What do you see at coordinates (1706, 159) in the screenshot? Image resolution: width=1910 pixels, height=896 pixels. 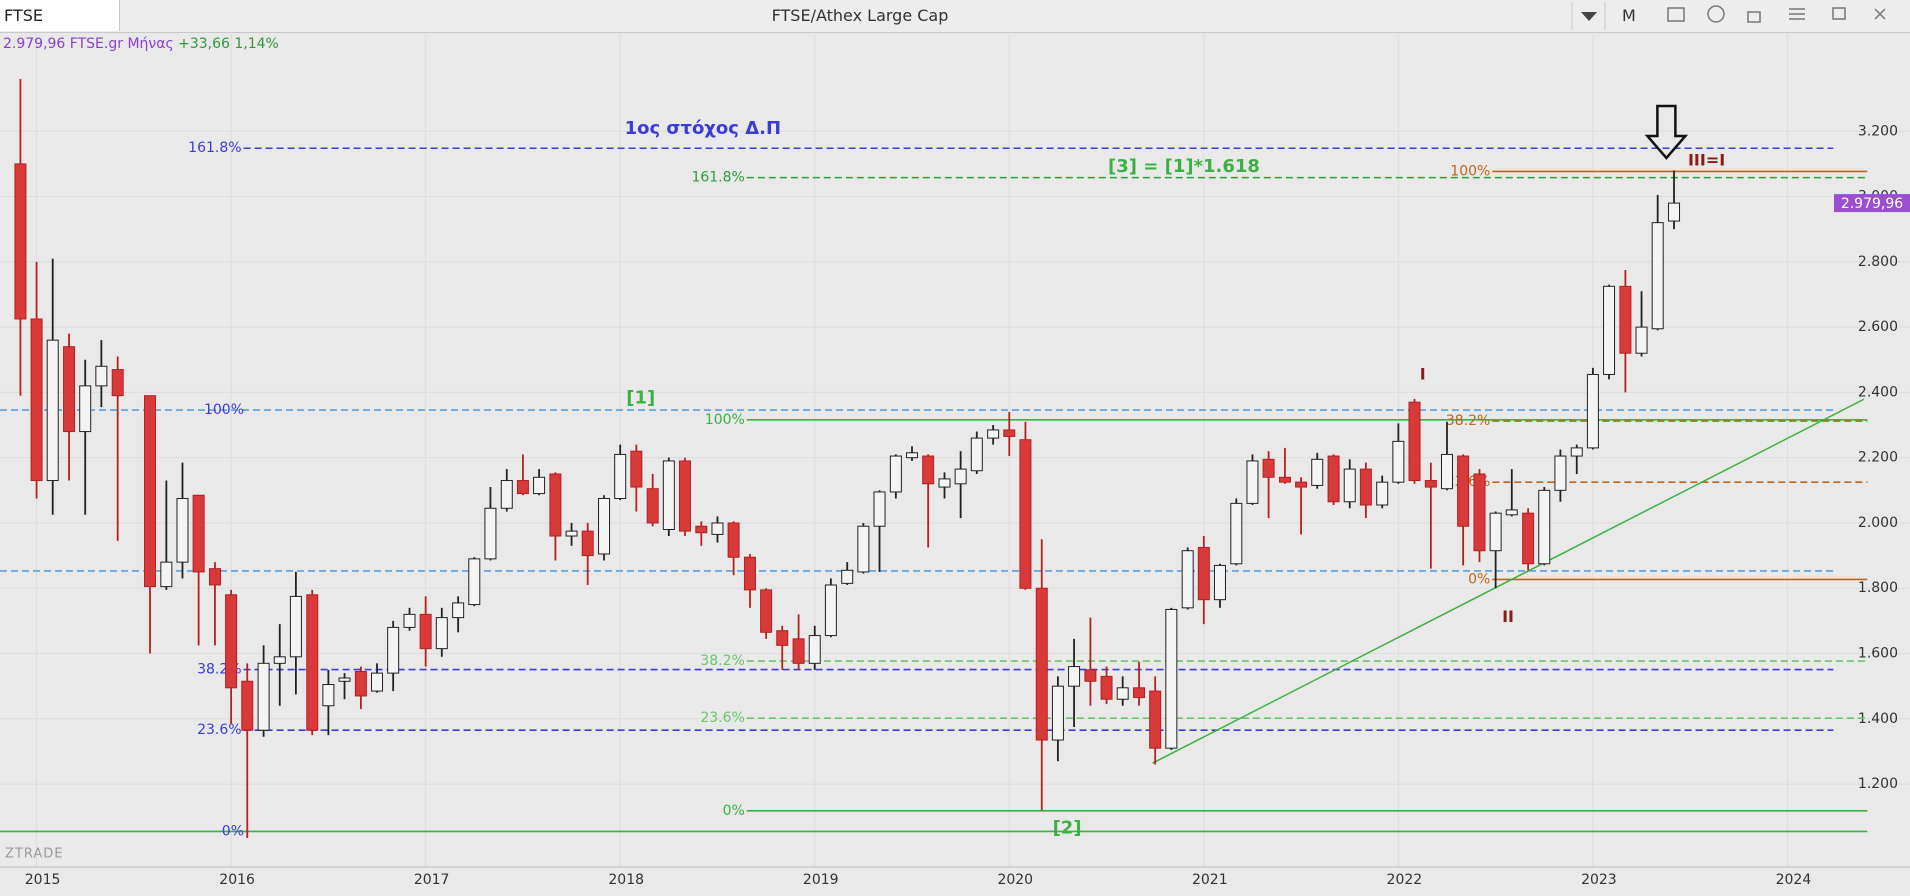 I see `annotation: III=I` at bounding box center [1706, 159].